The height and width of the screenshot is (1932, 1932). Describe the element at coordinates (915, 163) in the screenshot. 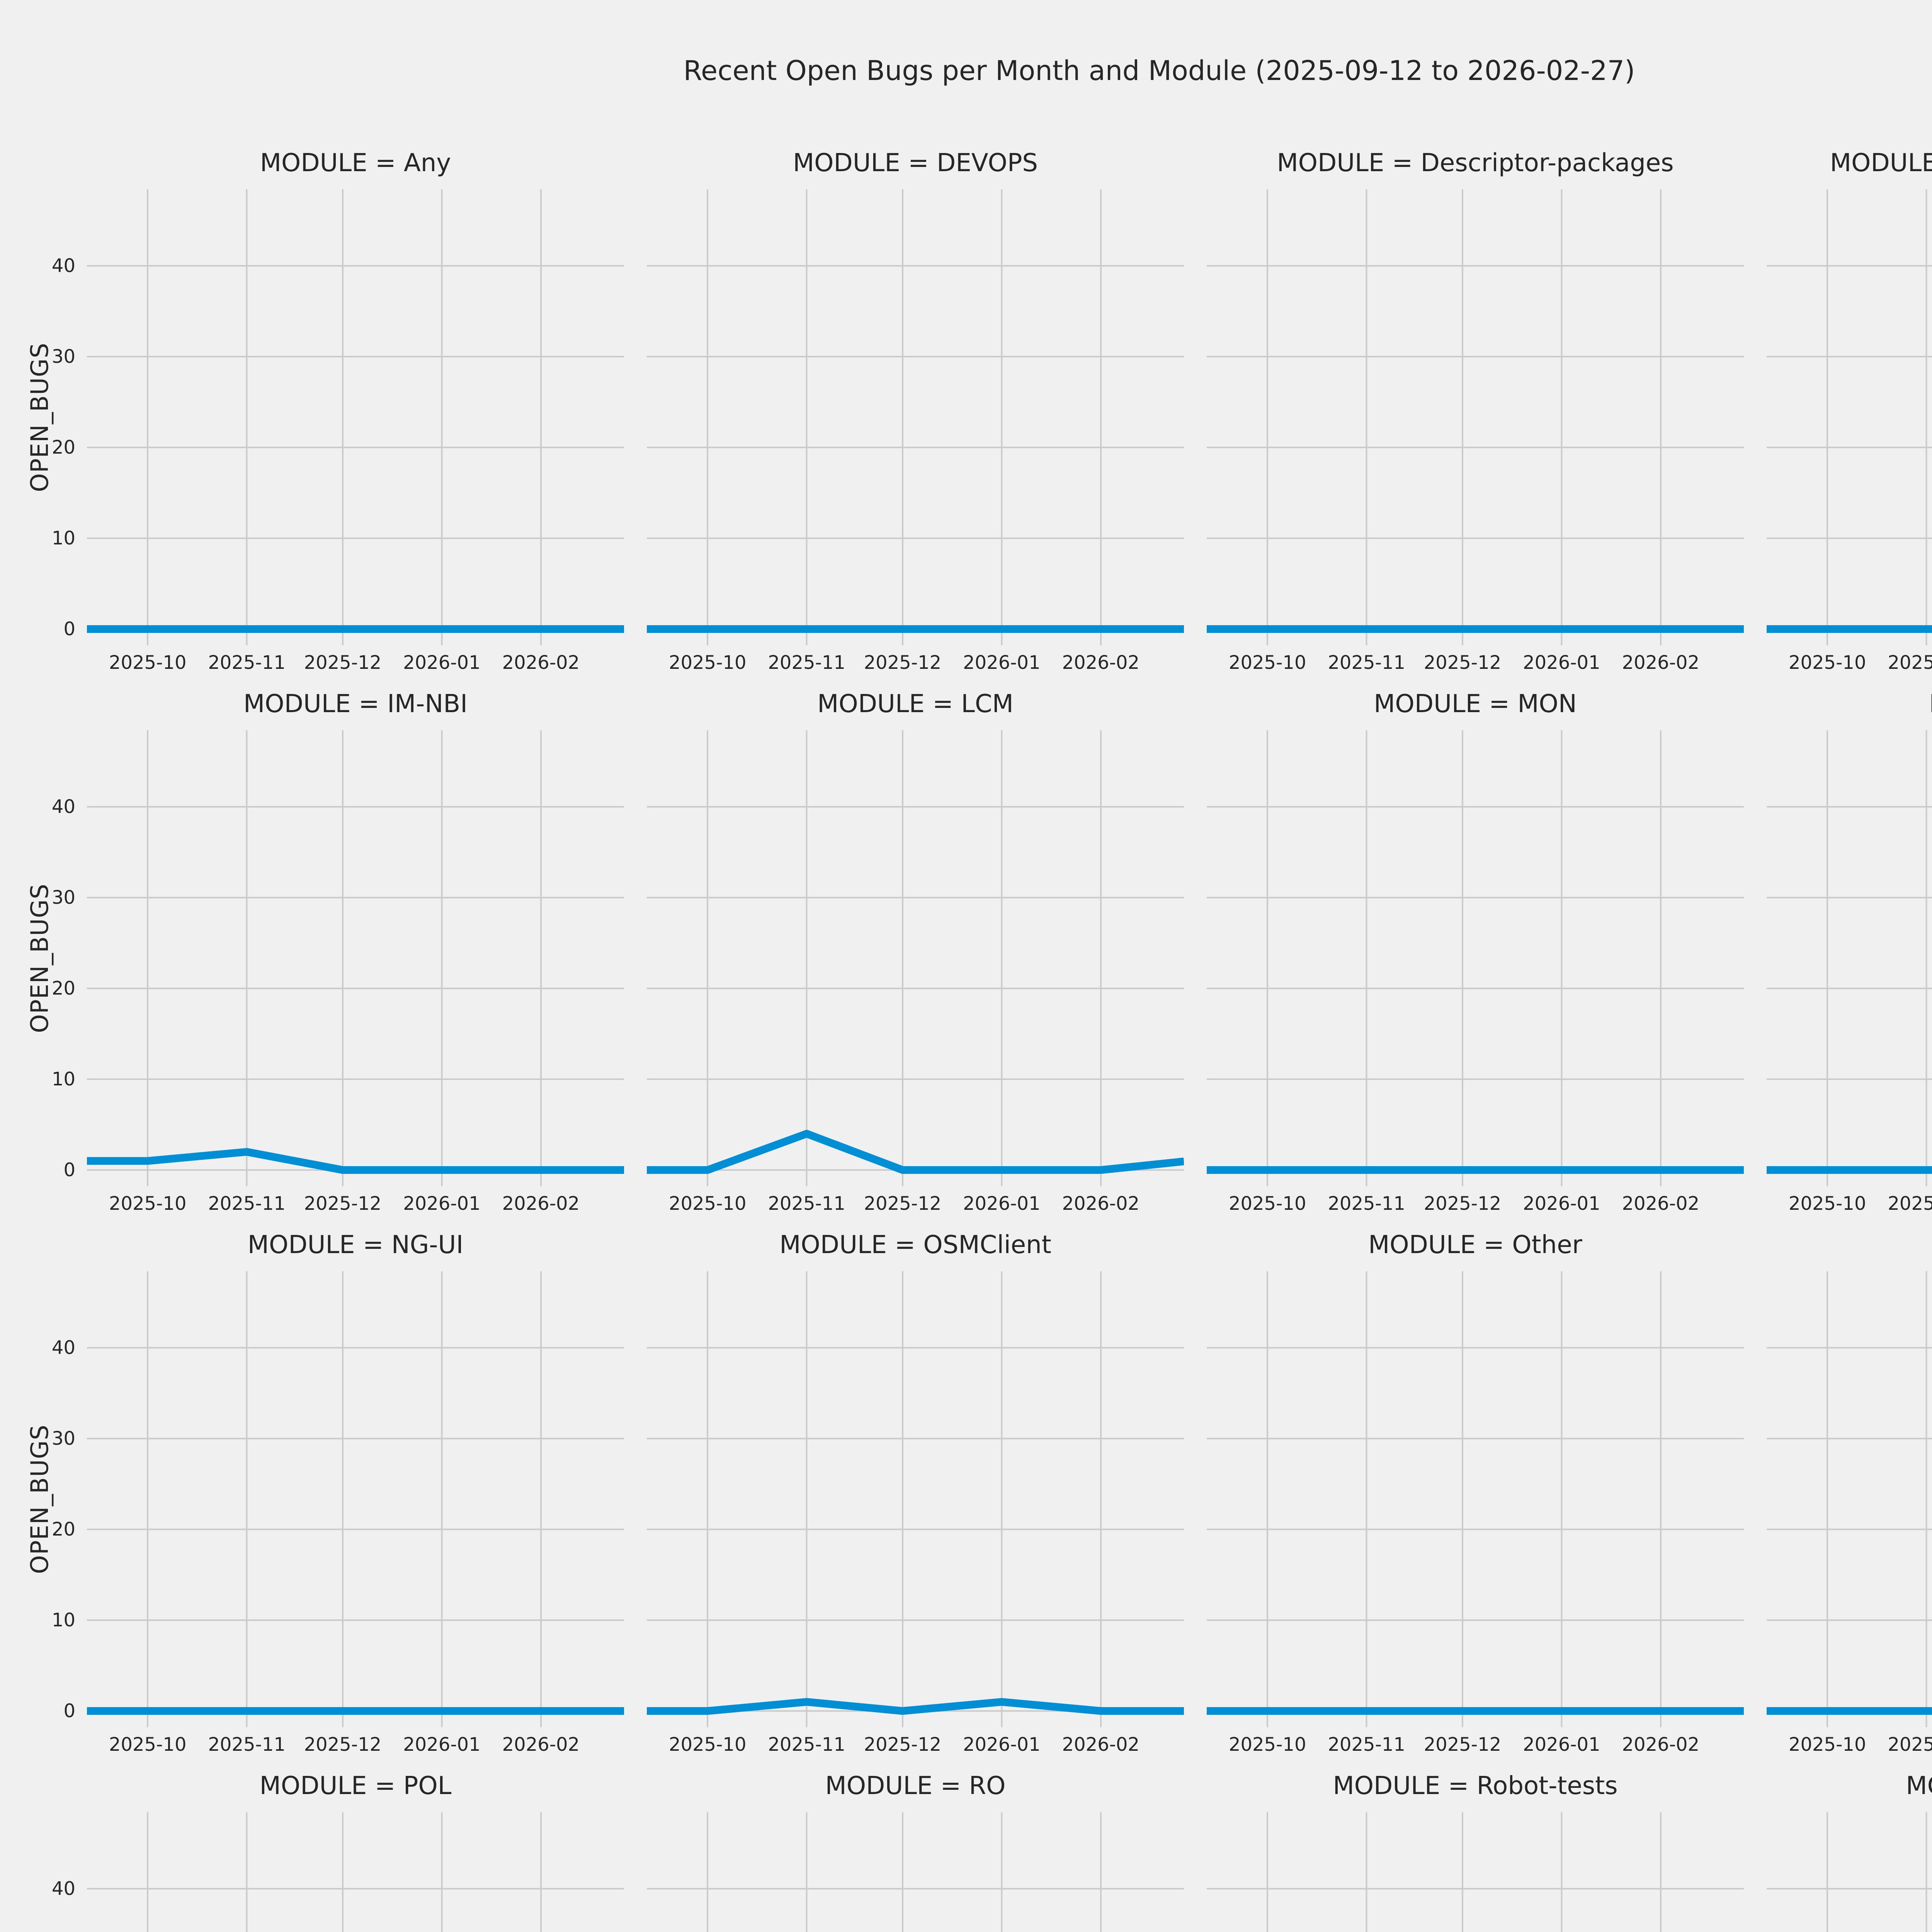

I see `subplot-title-DEVOPS: MODULE = DEVOPS` at that location.